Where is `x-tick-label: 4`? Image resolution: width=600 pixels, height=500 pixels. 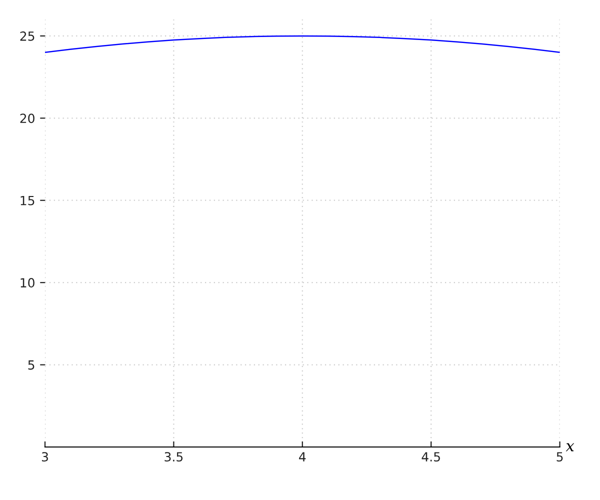
x-tick-label: 4 is located at coordinates (302, 457).